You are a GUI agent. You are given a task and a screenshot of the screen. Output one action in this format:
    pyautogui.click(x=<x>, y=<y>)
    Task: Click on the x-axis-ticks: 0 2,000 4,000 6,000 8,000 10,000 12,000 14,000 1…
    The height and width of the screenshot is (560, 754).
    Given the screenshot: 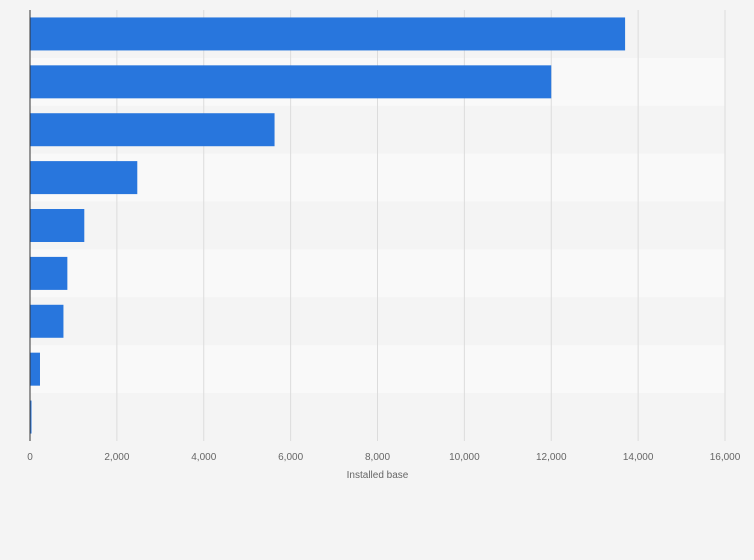 What is the action you would take?
    pyautogui.click(x=384, y=457)
    